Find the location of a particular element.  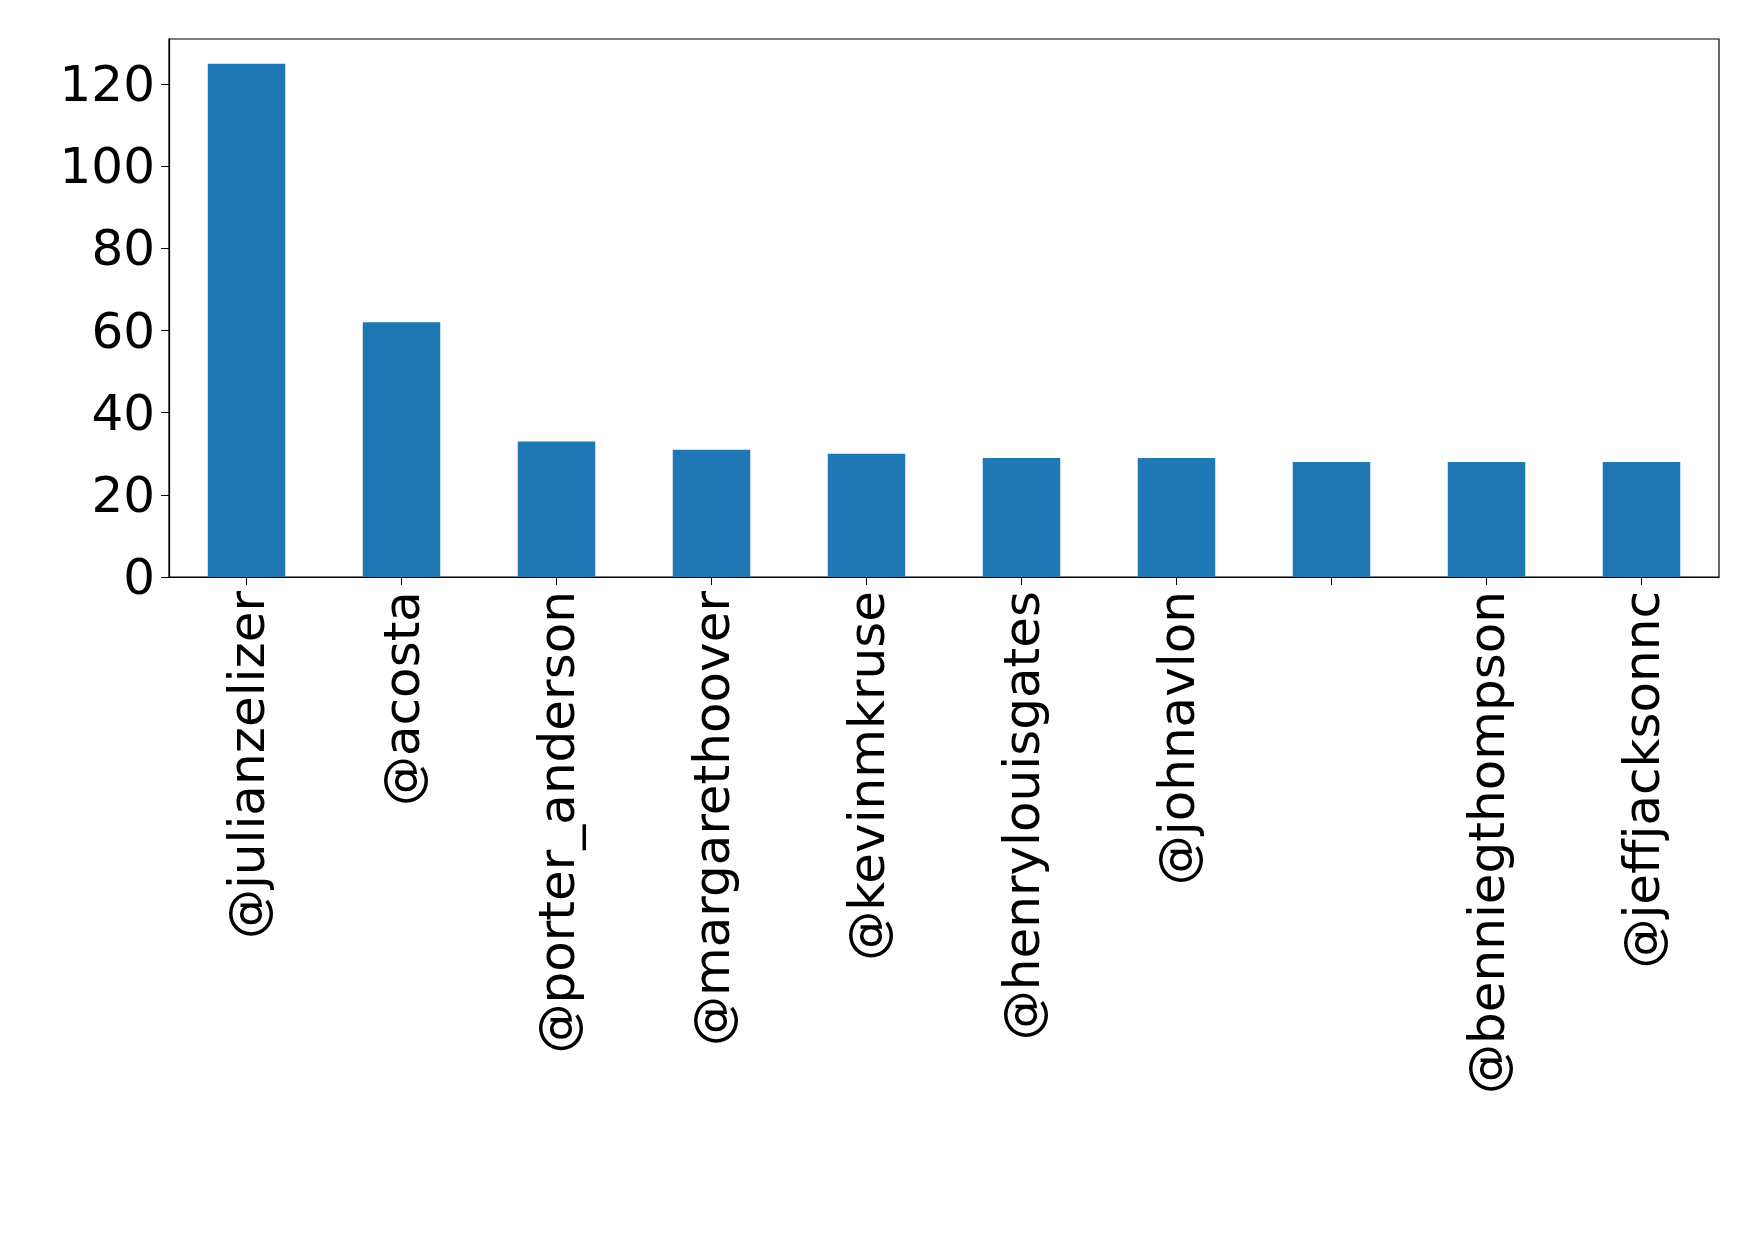

x-tick-label: @margarethoover is located at coordinates (711, 818).